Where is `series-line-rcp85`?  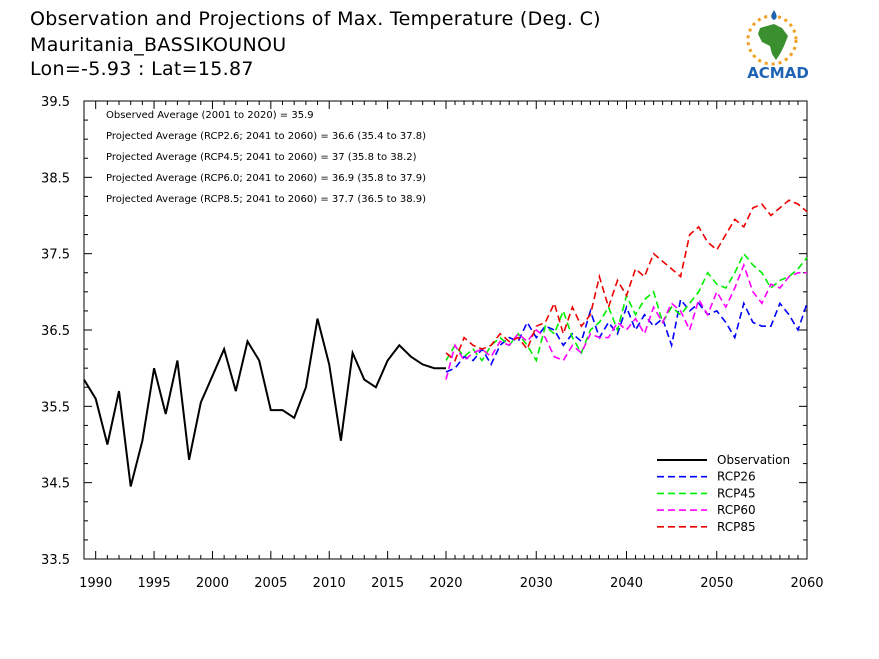 series-line-rcp85 is located at coordinates (626, 280).